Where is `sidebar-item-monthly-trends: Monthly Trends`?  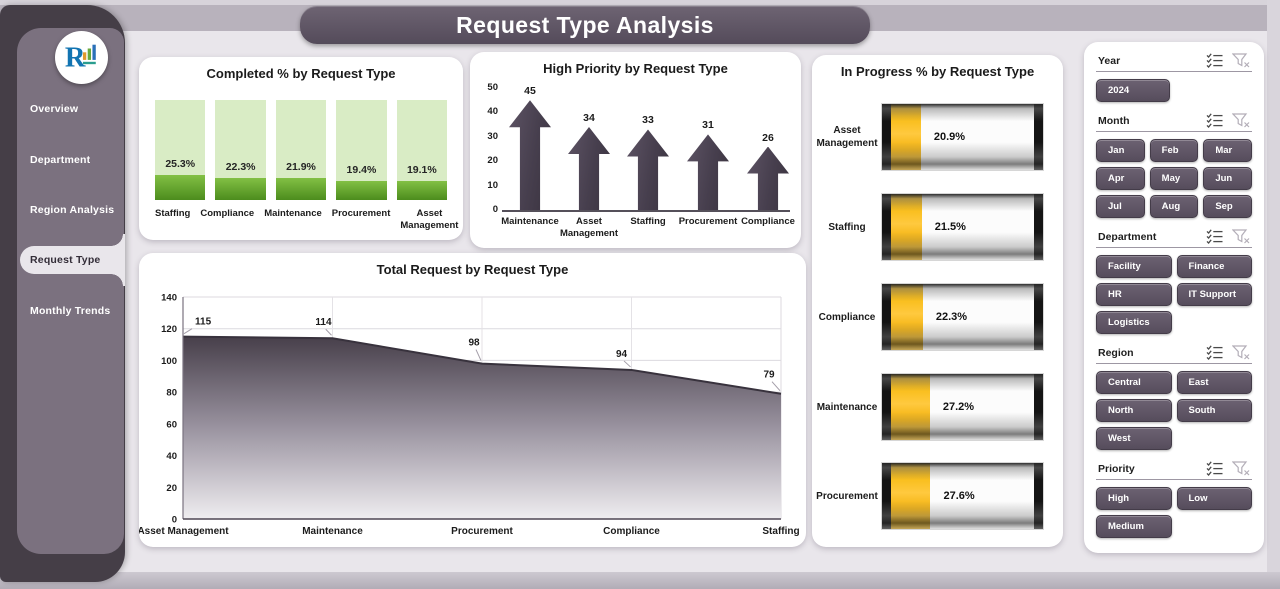 sidebar-item-monthly-trends: Monthly Trends is located at coordinates (70, 311).